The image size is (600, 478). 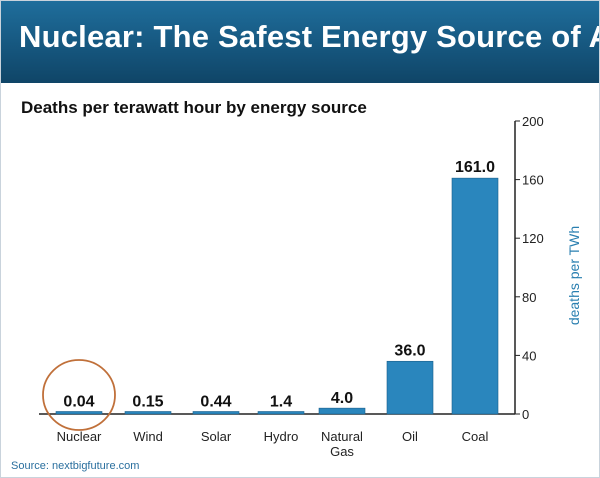 What do you see at coordinates (533, 180) in the screenshot?
I see `y-tick-label: 160` at bounding box center [533, 180].